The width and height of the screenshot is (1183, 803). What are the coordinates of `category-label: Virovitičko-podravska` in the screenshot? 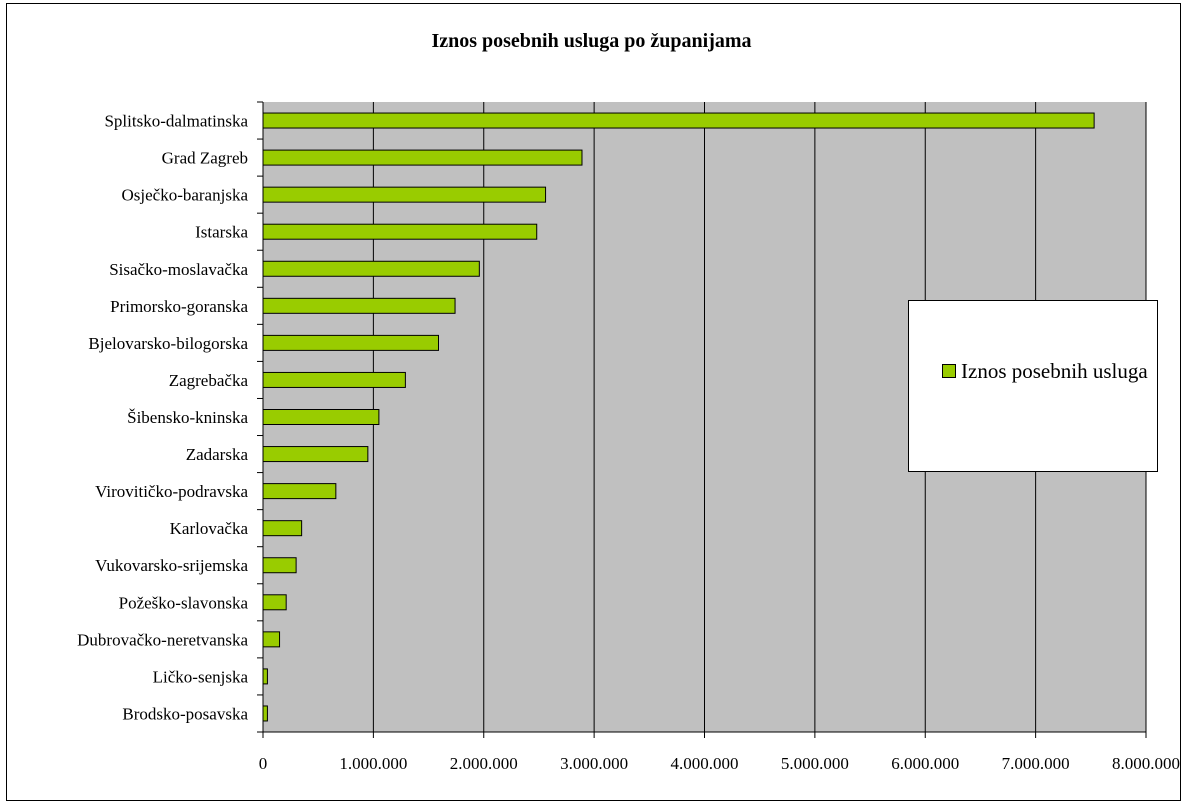 It's located at (171, 491).